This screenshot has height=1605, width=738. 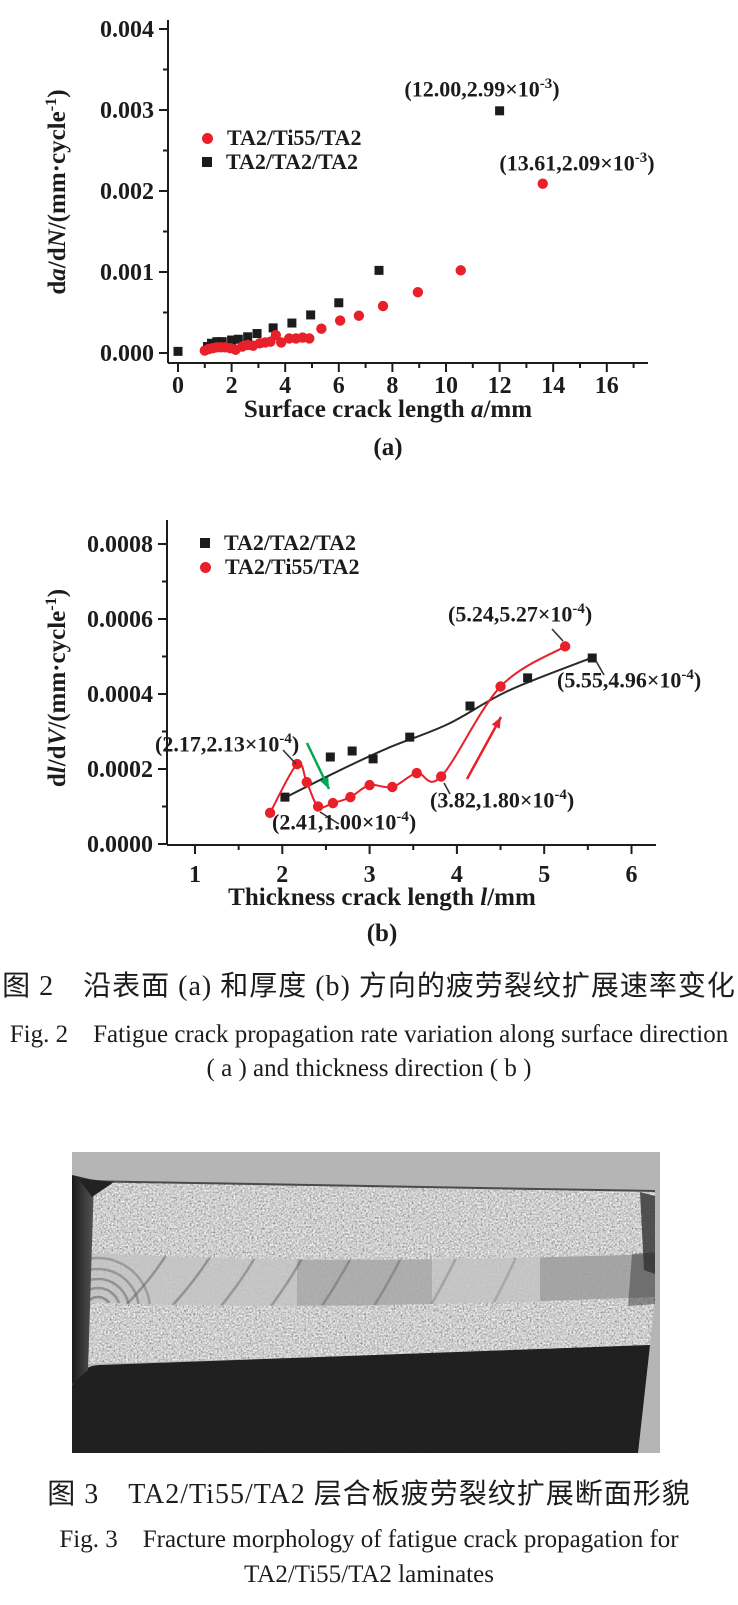 I want to click on svg-text: 0.0008, so click(x=120, y=545).